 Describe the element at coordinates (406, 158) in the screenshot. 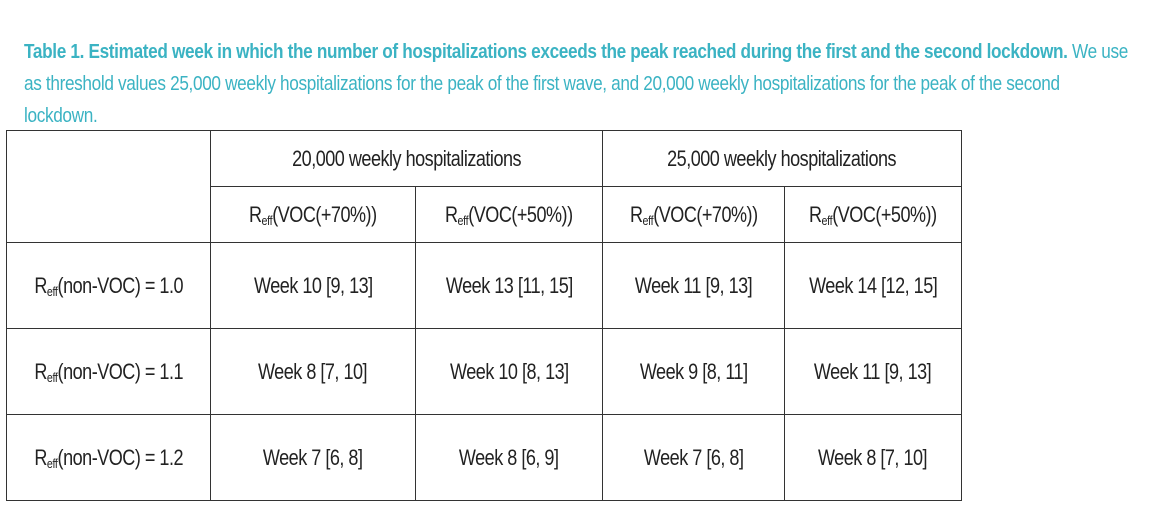

I see `group-header-20000: 20,000 weekly hospitalizations` at that location.